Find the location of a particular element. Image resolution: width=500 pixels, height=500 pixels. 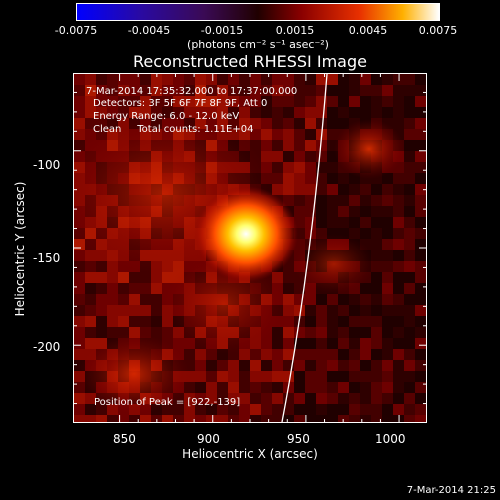

colorbar-tick-label: 0.0045 is located at coordinates (368, 30).